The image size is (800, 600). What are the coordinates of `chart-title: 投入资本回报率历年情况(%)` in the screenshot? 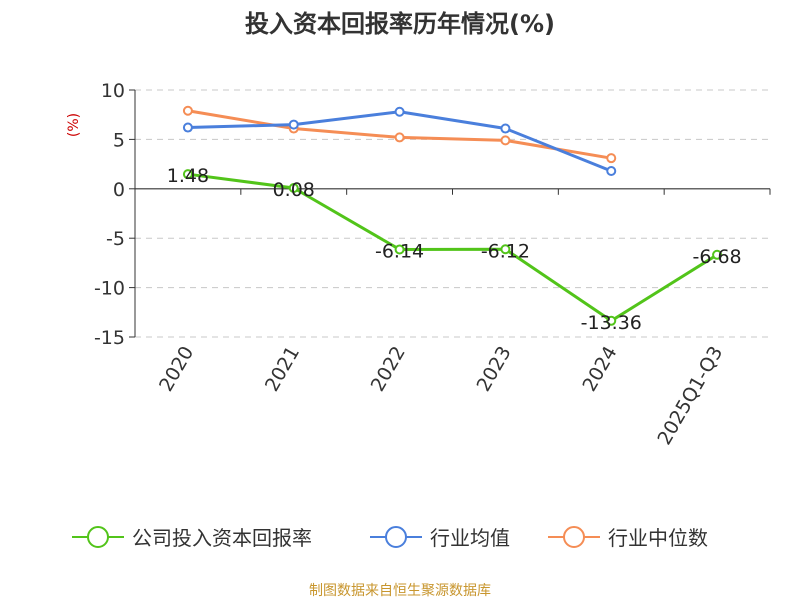 It's located at (400, 24).